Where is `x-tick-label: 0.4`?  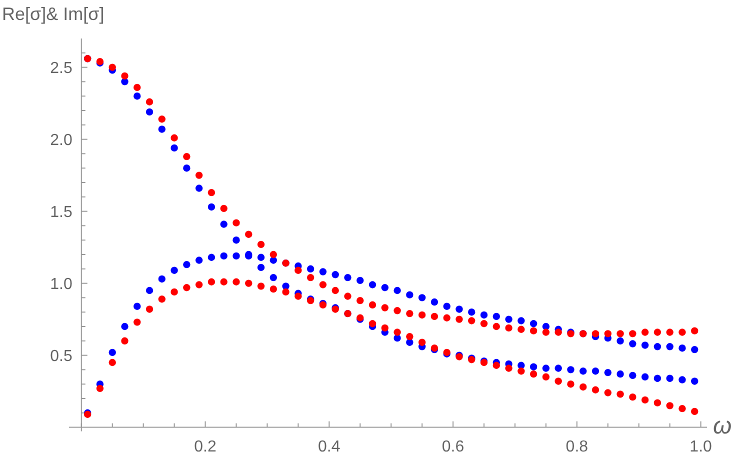 x-tick-label: 0.4 is located at coordinates (329, 447).